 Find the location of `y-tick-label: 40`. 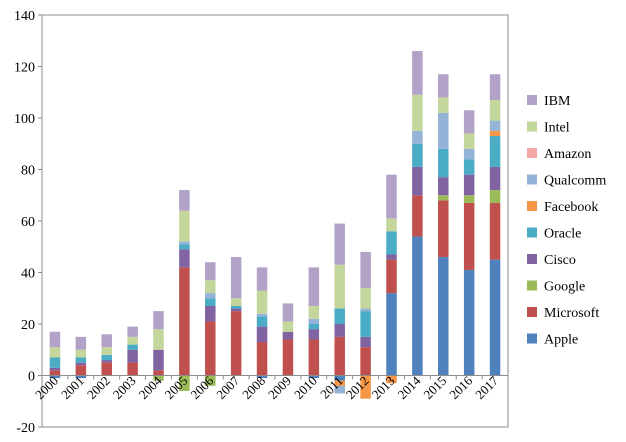

y-tick-label: 40 is located at coordinates (28, 274).